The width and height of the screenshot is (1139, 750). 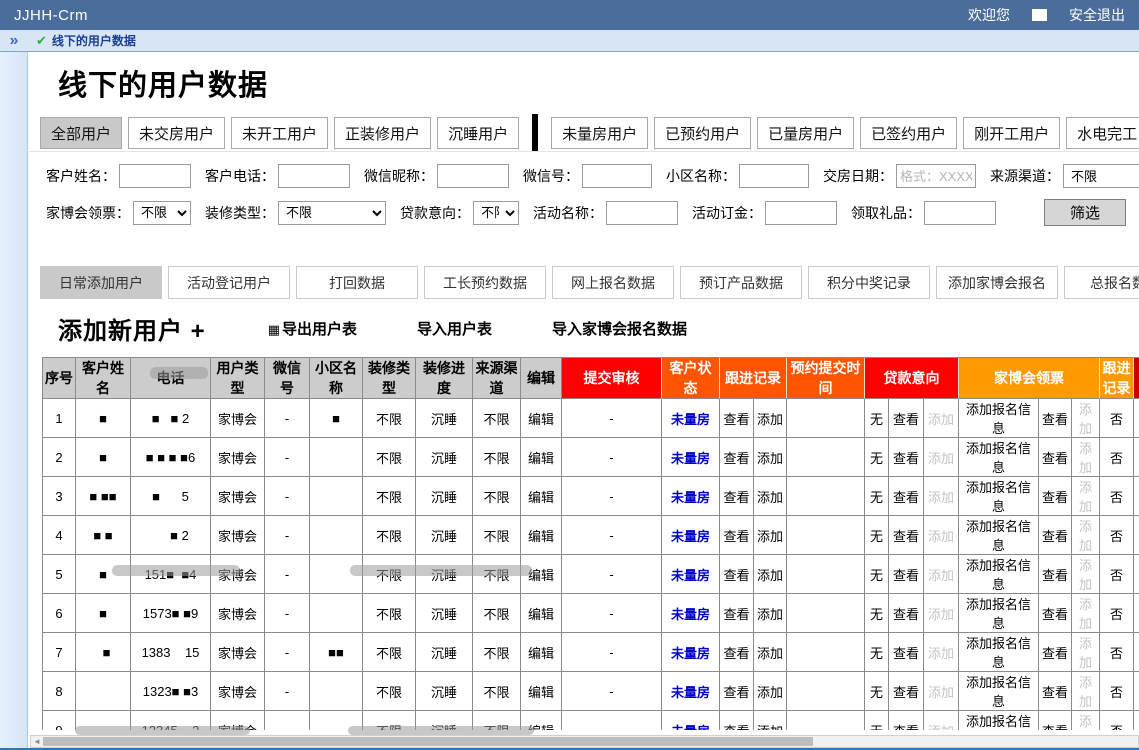 What do you see at coordinates (132, 331) in the screenshot?
I see `add-new-user-button: 添加新用户 +` at bounding box center [132, 331].